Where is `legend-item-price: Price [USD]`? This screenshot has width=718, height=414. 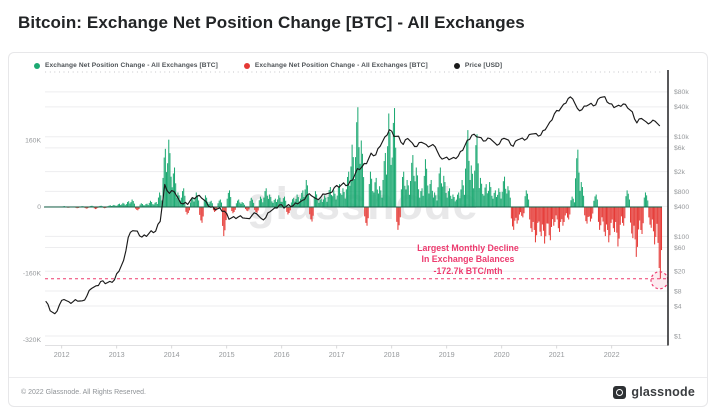
legend-item-price: Price [USD] is located at coordinates (477, 65).